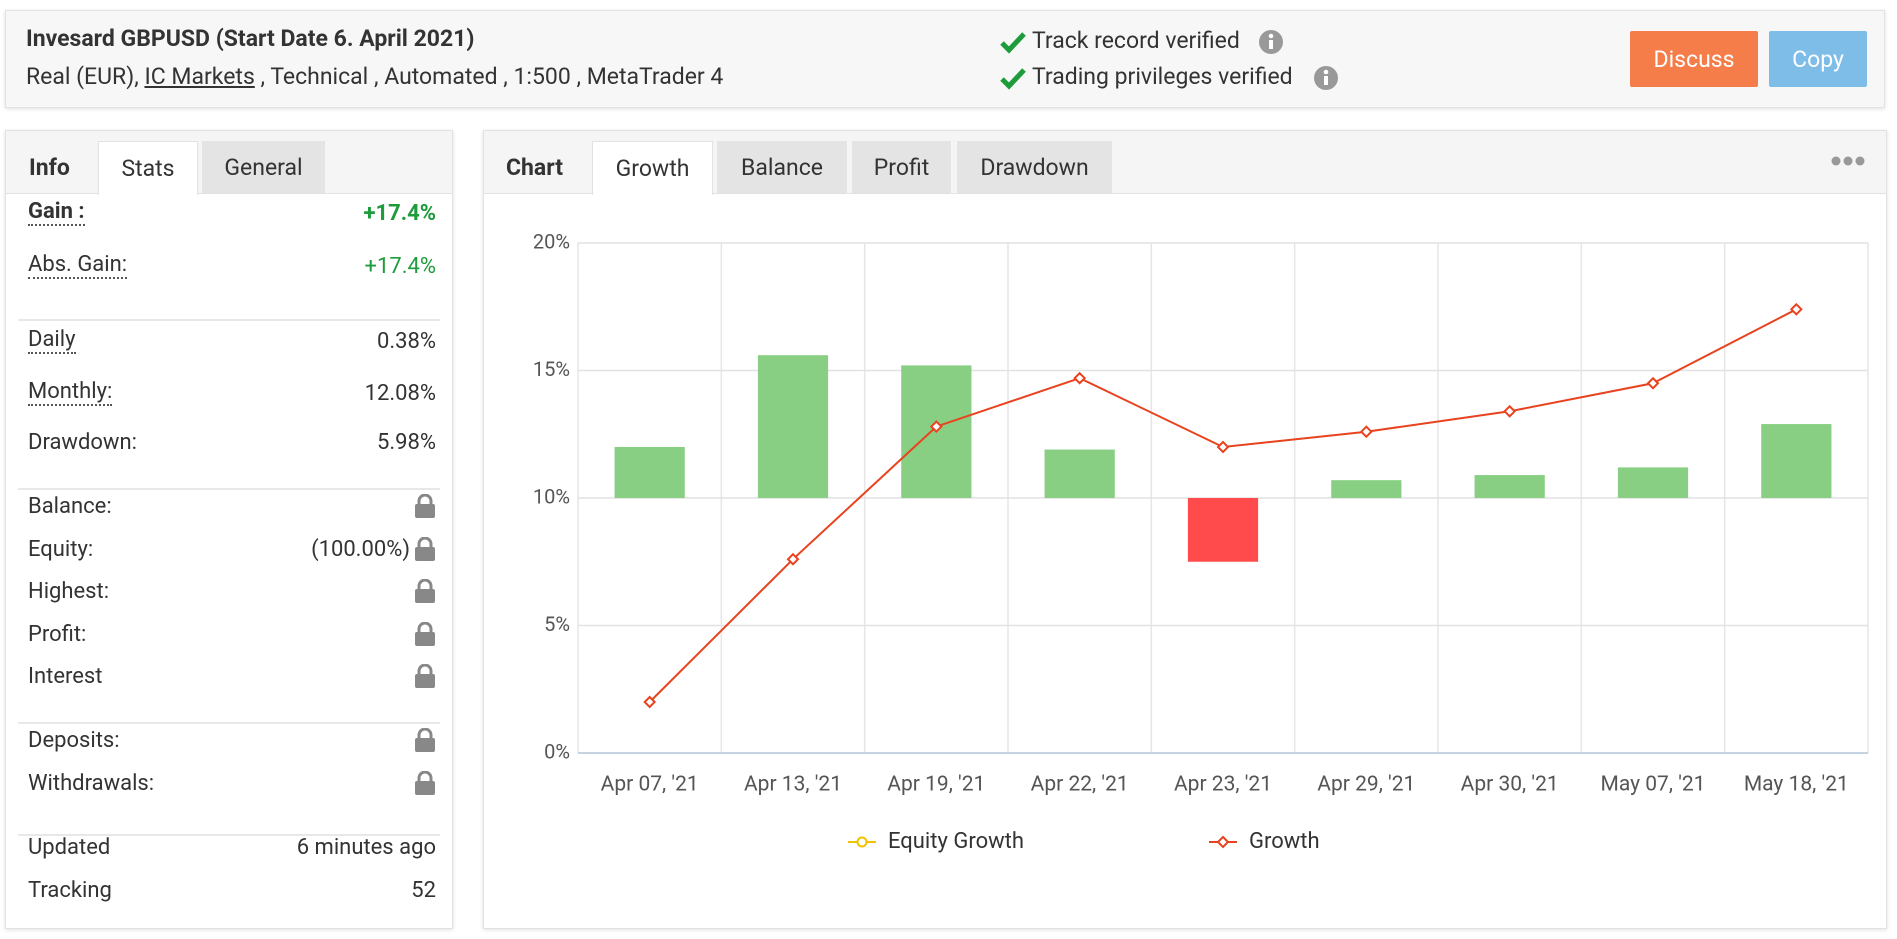  I want to click on stat-row: Tracking 52, so click(232, 890).